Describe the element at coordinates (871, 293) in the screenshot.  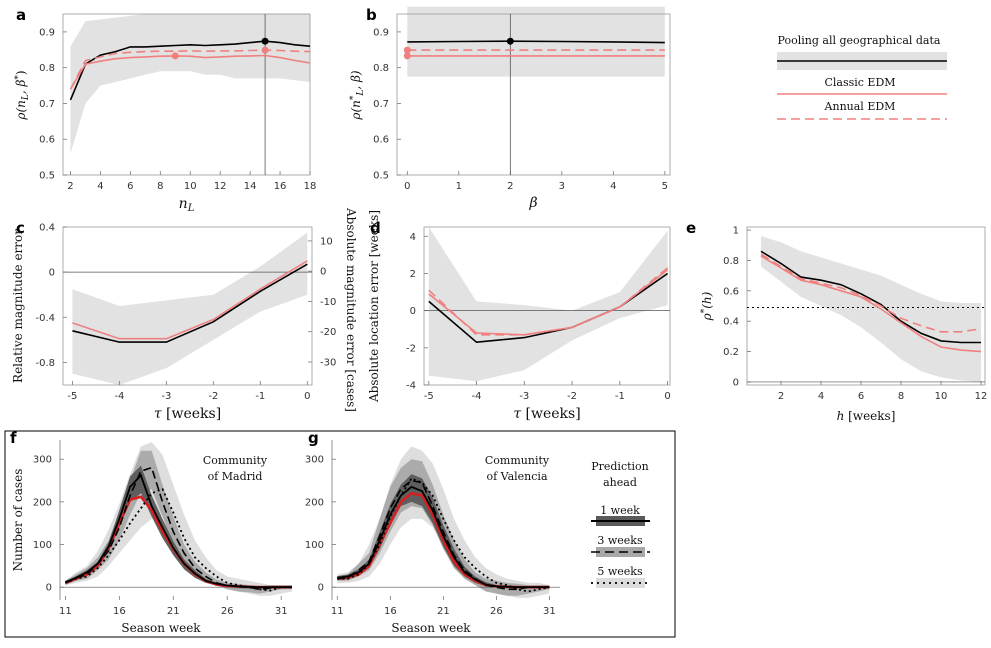
I see `series-e-annual-edm` at that location.